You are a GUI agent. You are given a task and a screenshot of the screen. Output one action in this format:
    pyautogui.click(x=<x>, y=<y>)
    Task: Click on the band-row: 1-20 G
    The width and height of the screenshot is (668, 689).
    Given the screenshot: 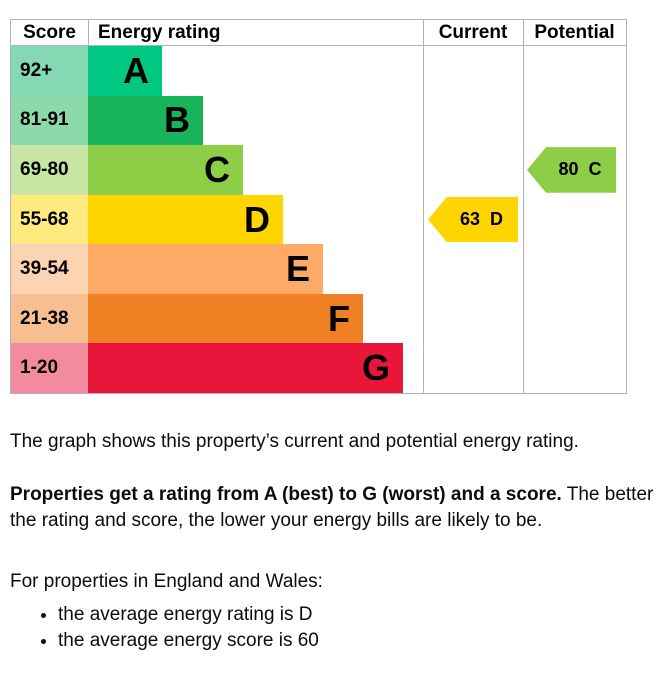 What is the action you would take?
    pyautogui.click(x=318, y=368)
    